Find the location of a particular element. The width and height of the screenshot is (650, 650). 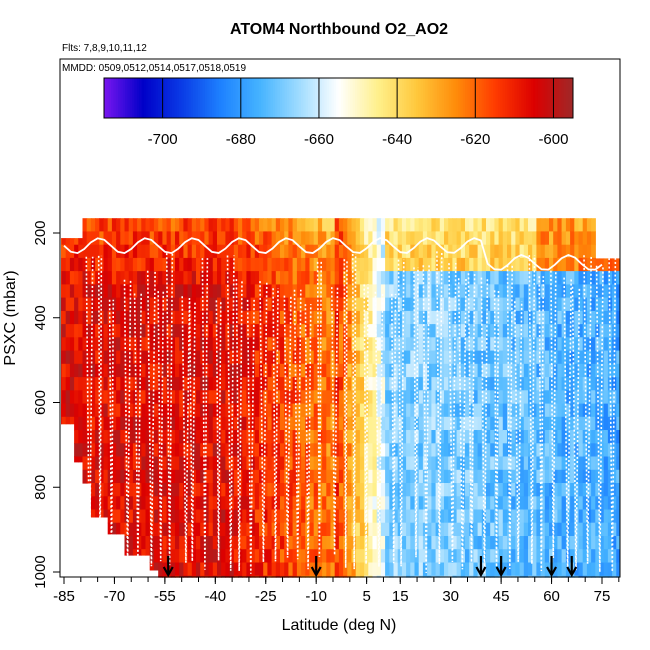

x-tick-label: 15 is located at coordinates (400, 596).